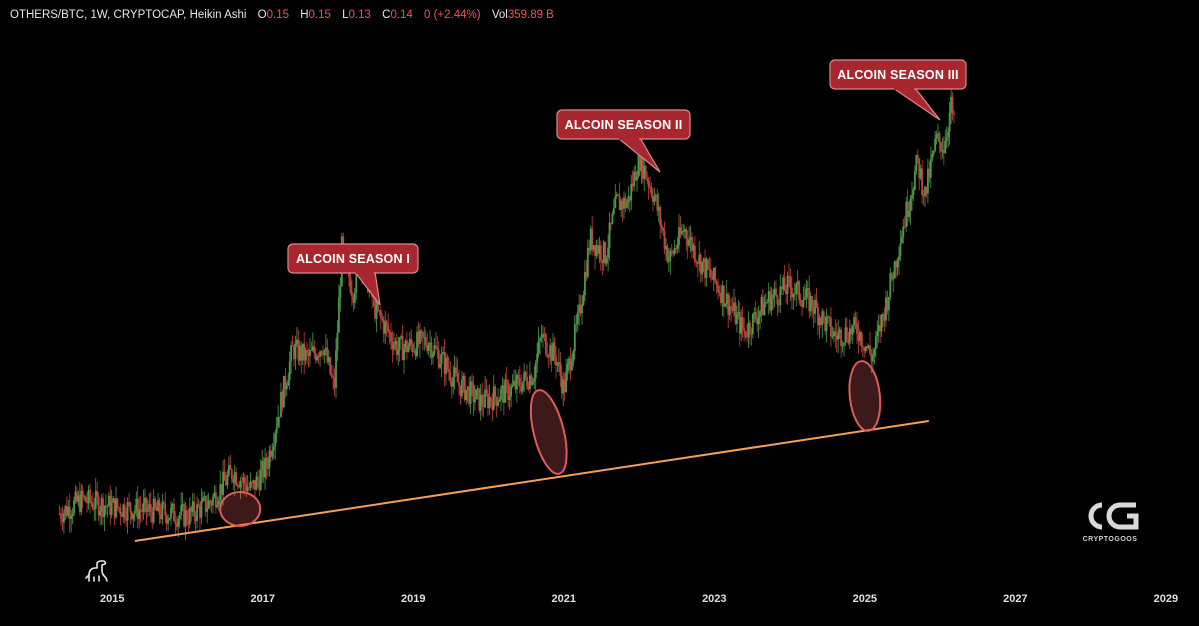 The image size is (1199, 626). Describe the element at coordinates (128, 15) in the screenshot. I see `symbol-info: OTHERS/BTC, 1W, CRYPTOCAP, Heikin Ashi` at that location.